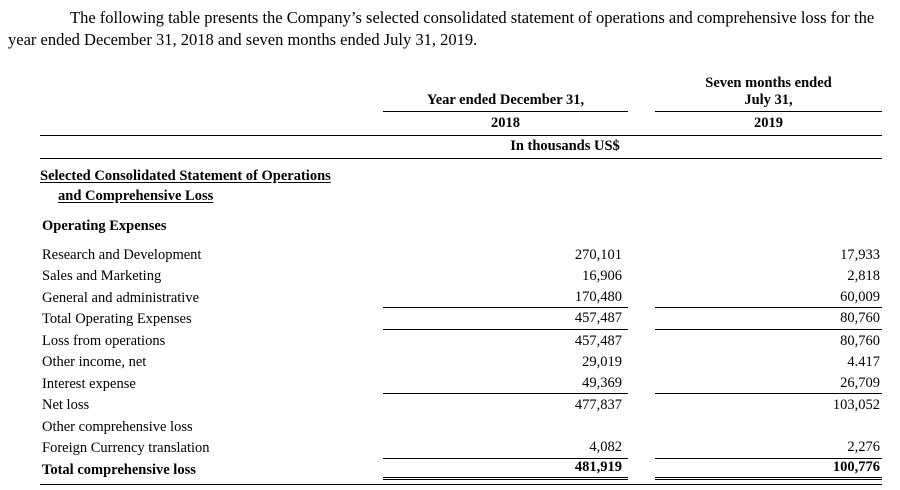 This screenshot has height=490, width=900. What do you see at coordinates (104, 226) in the screenshot?
I see `row-label: Operating Expenses` at bounding box center [104, 226].